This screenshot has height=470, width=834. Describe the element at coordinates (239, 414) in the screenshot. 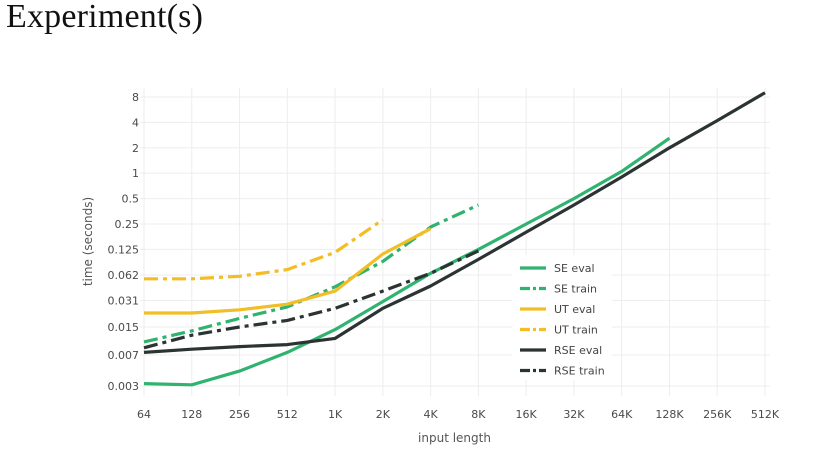

I see `x-tick-label: 256` at that location.